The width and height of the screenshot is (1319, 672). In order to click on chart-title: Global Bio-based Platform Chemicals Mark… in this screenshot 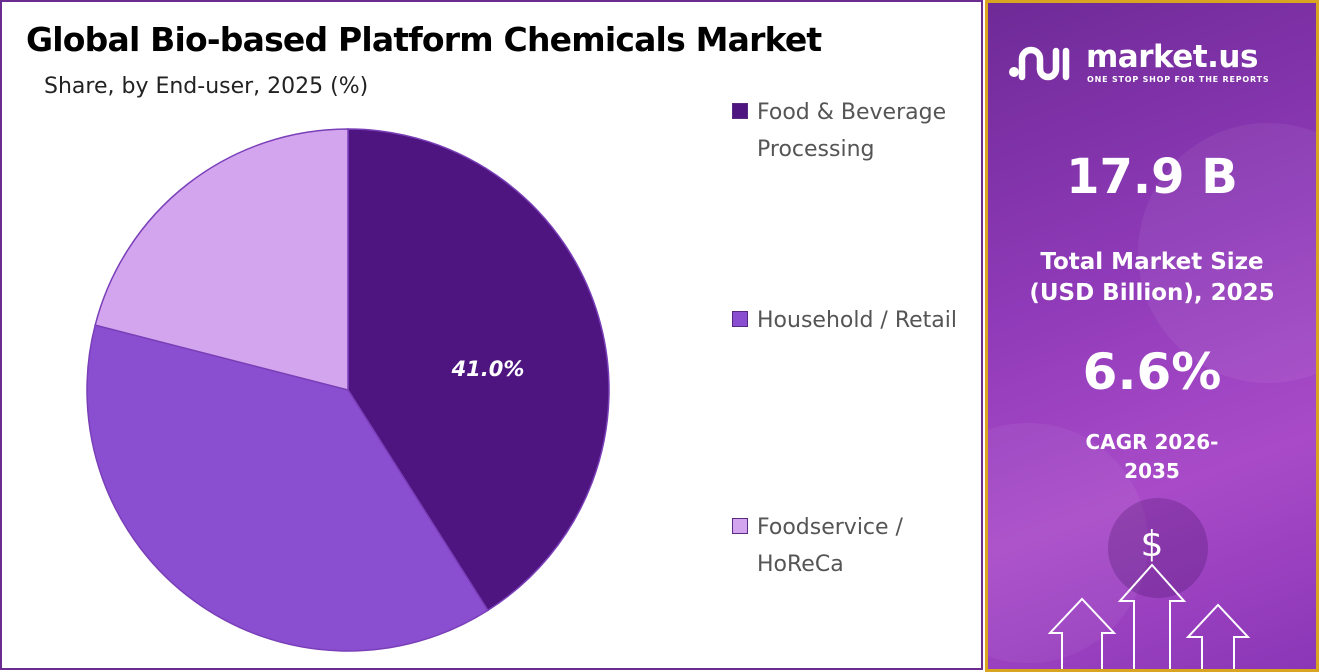, I will do `click(424, 39)`.